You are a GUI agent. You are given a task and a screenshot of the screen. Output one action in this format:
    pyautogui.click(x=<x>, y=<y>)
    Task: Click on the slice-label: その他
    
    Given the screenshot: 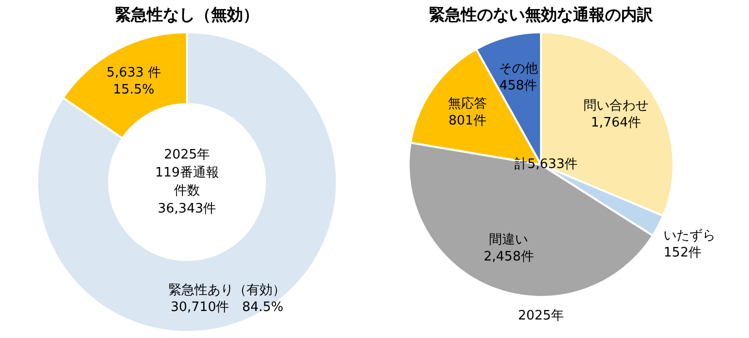 What is the action you would take?
    pyautogui.click(x=518, y=68)
    